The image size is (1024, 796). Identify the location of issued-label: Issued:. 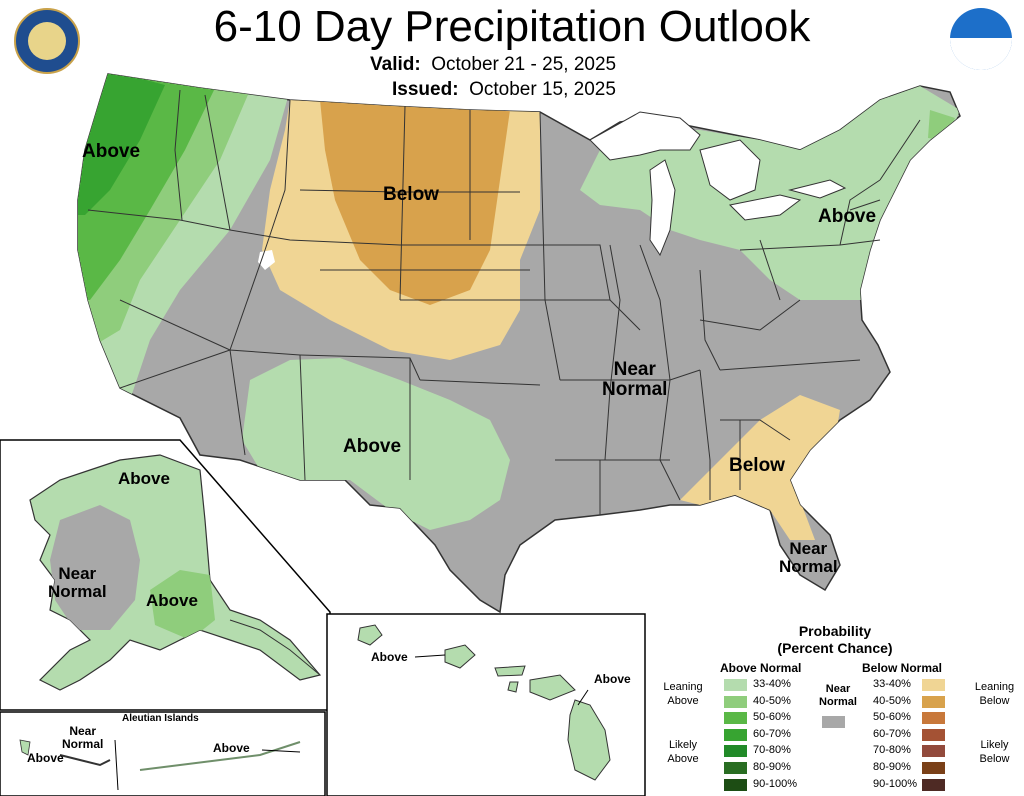
(425, 89).